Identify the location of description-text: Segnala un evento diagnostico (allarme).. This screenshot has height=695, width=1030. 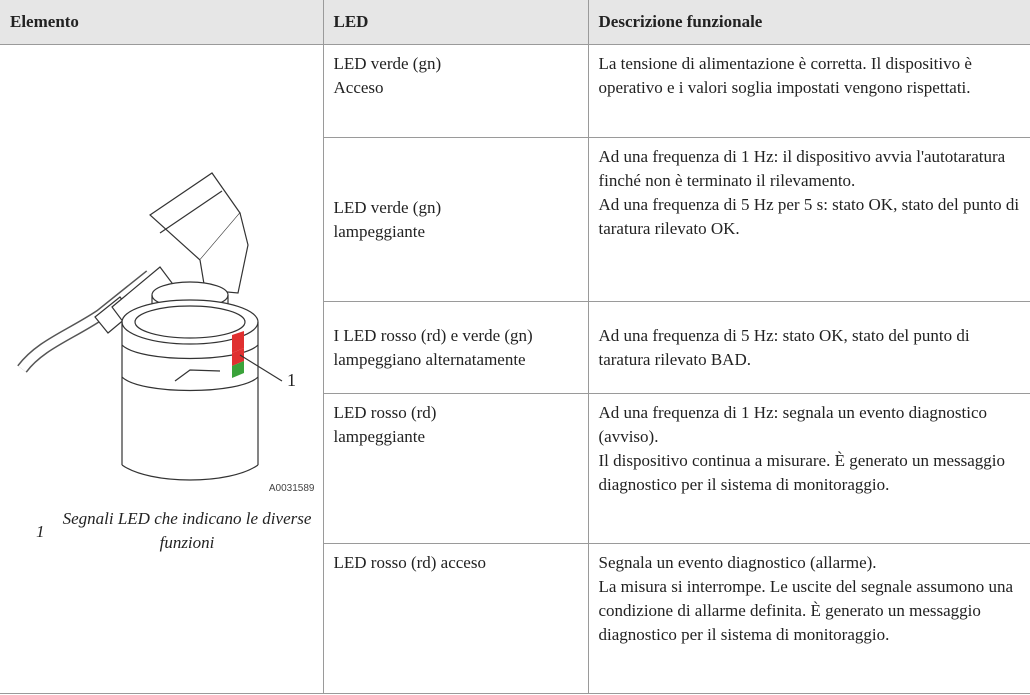
(737, 562).